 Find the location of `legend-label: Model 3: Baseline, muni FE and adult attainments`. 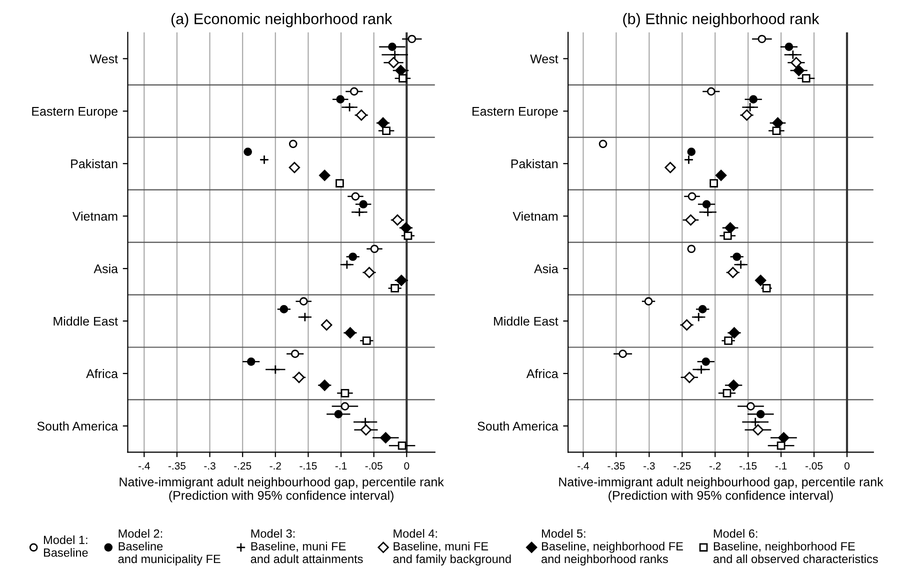

legend-label: Model 3: Baseline, muni FE and adult attainments is located at coordinates (306, 546).